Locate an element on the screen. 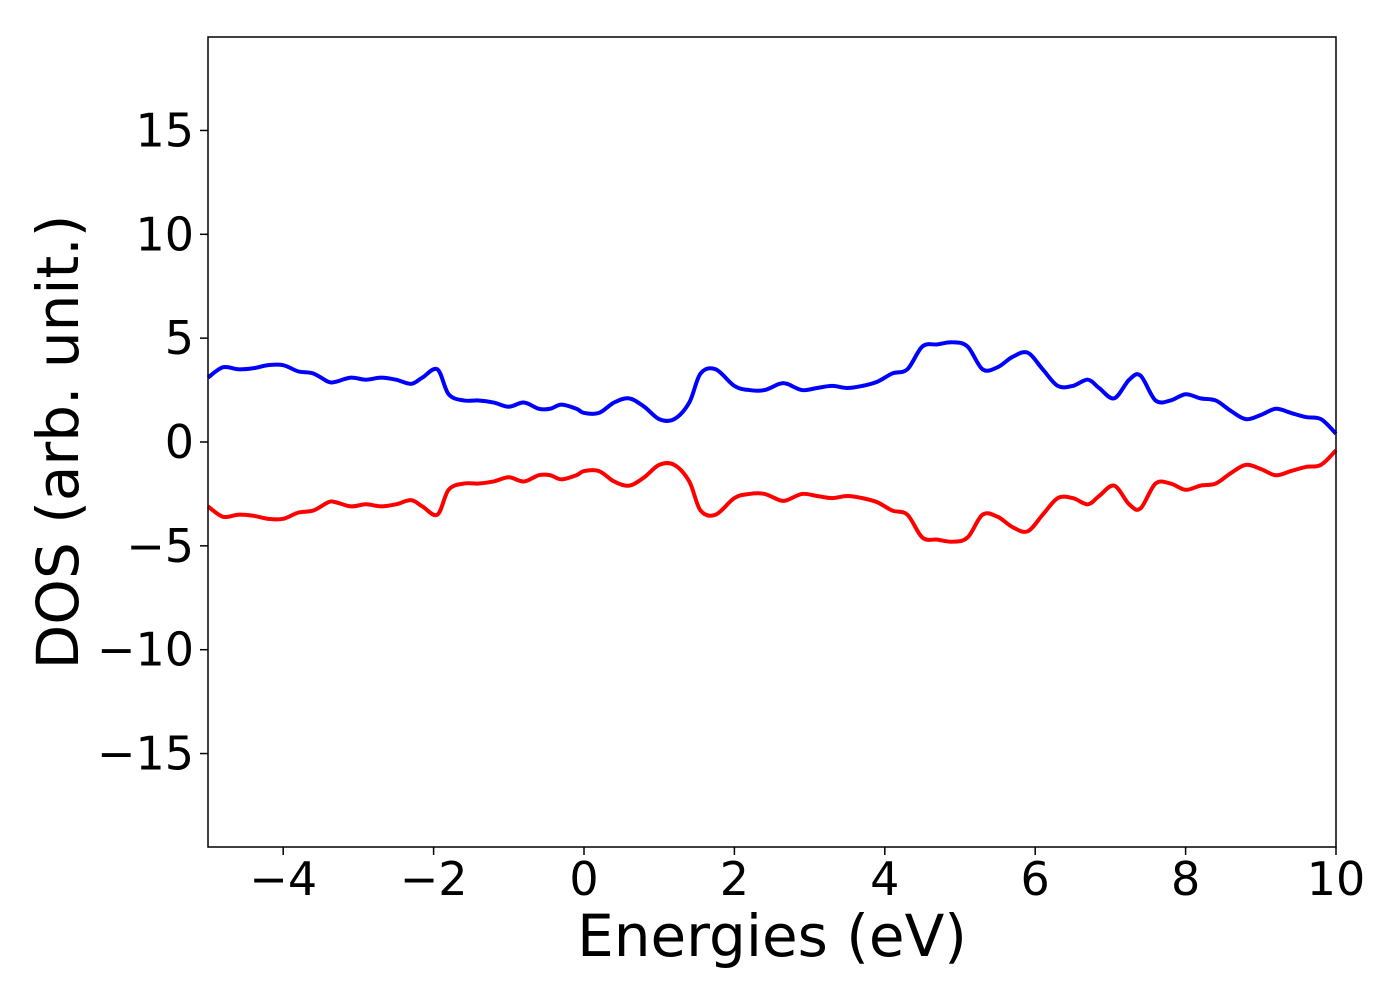 The height and width of the screenshot is (1000, 1400). x-tick-label: 0 is located at coordinates (583, 879).